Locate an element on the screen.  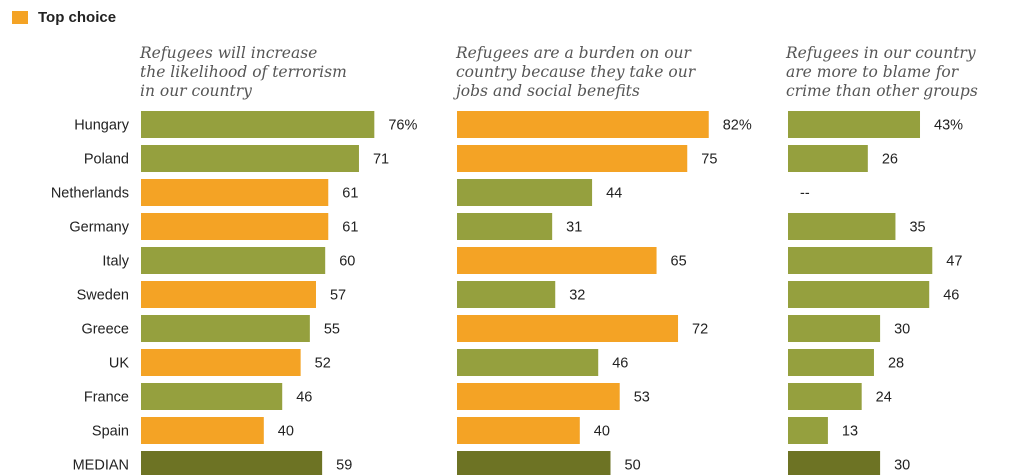
bar-panel1-median is located at coordinates (232, 463).